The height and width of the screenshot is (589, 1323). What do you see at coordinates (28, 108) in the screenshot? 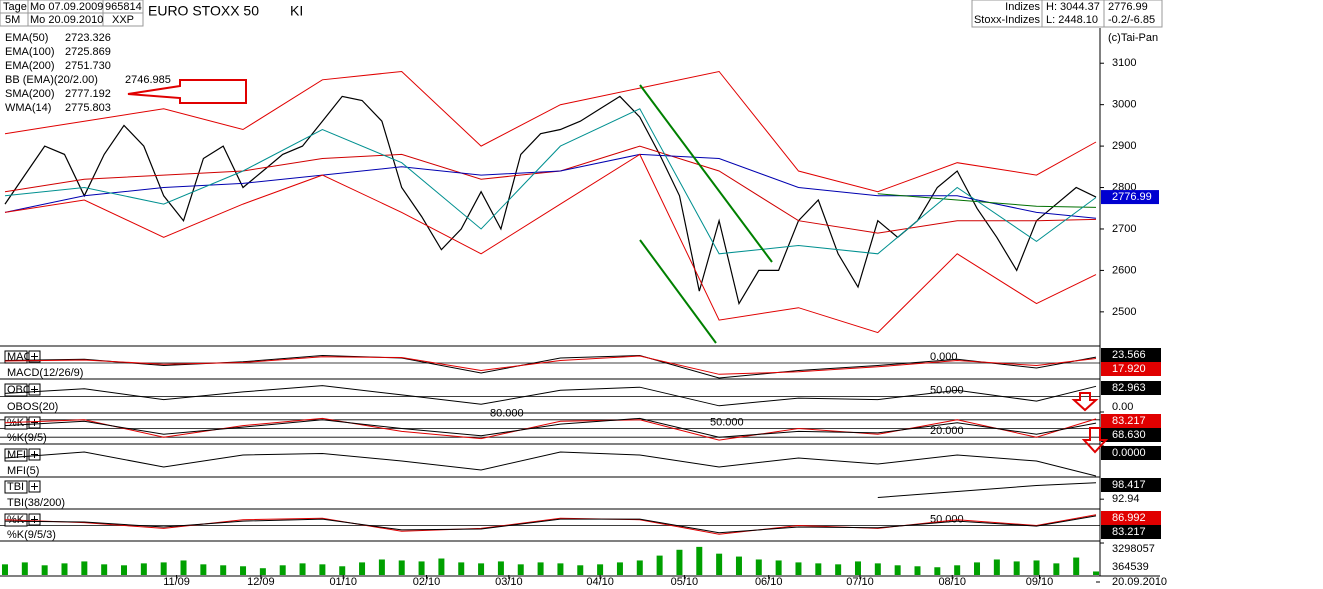
I see `legend-name: WMA(14)` at bounding box center [28, 108].